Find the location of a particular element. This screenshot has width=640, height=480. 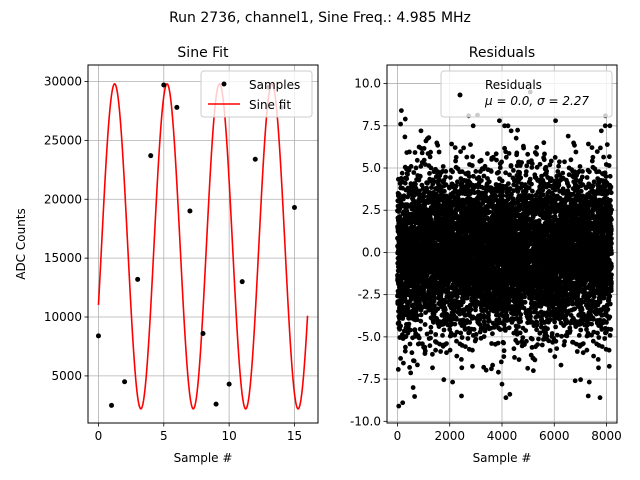

legend-samples-marker is located at coordinates (224, 84).